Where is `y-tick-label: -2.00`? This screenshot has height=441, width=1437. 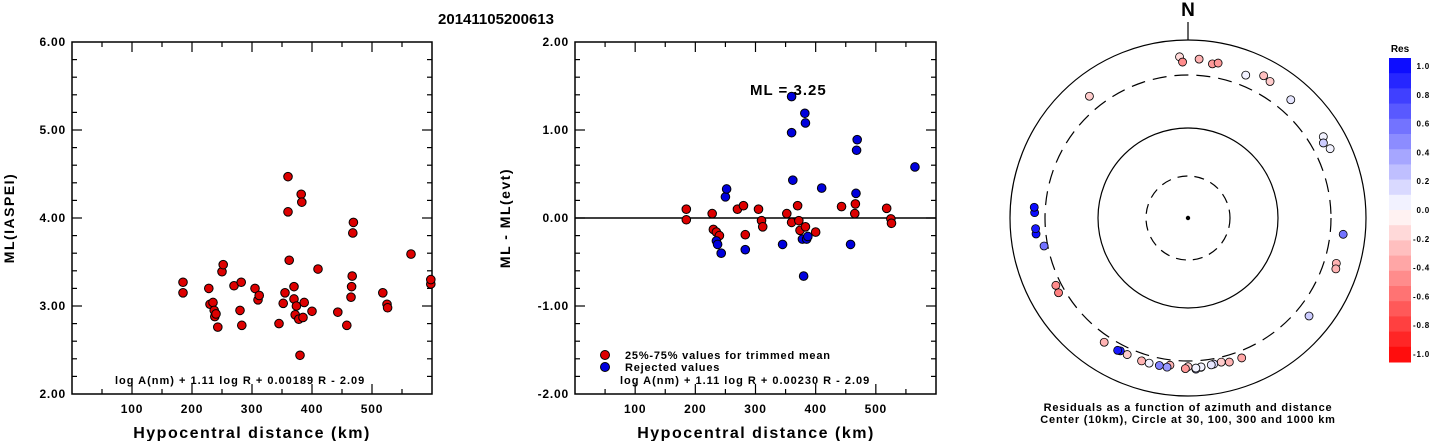
y-tick-label: -2.00 is located at coordinates (553, 394).